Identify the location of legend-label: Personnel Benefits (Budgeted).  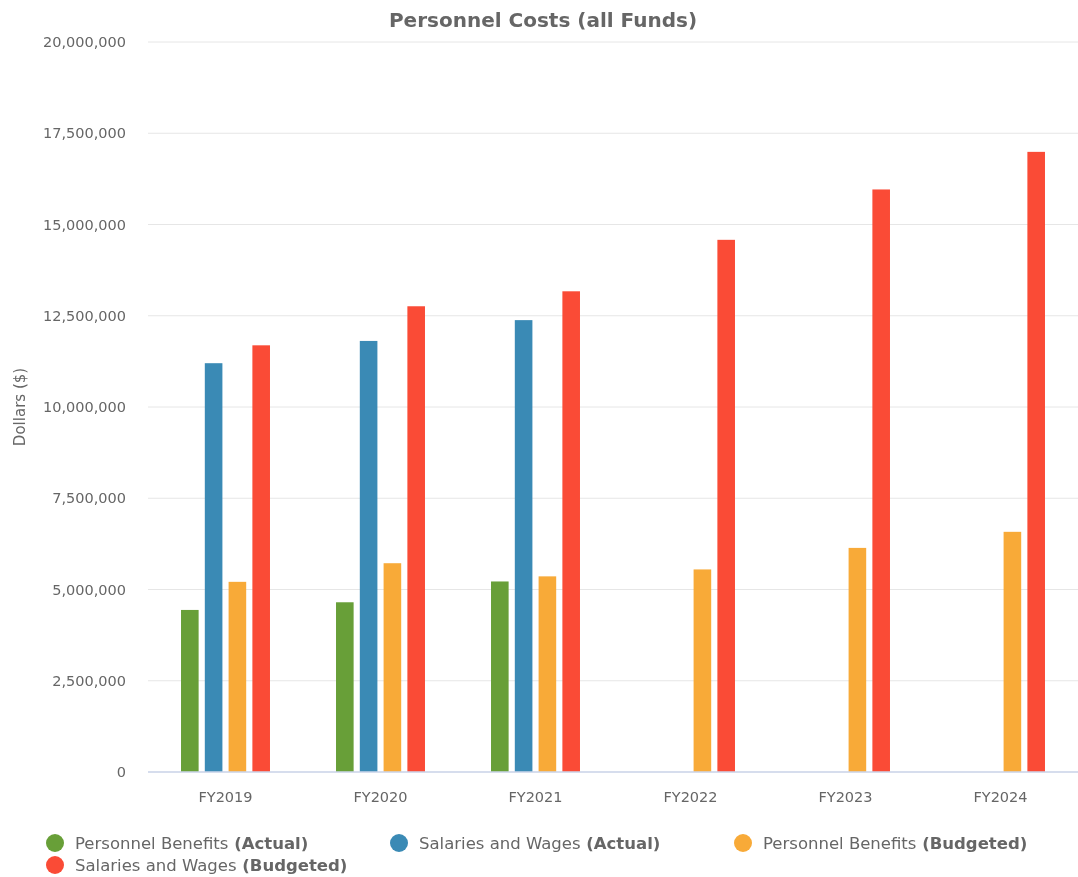
(895, 843).